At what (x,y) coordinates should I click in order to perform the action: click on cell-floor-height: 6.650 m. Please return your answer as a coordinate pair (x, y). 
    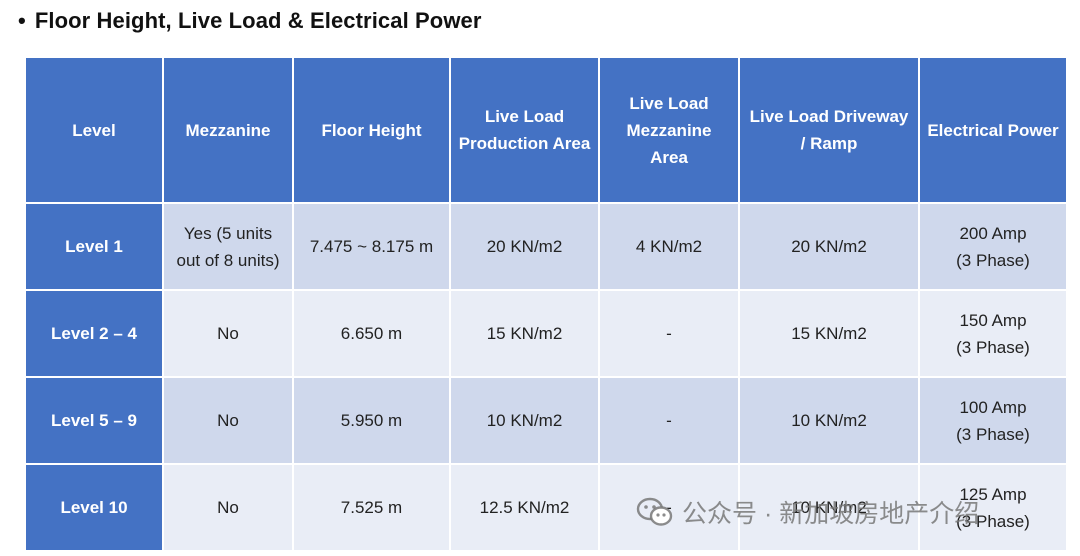
    Looking at the image, I should click on (371, 333).